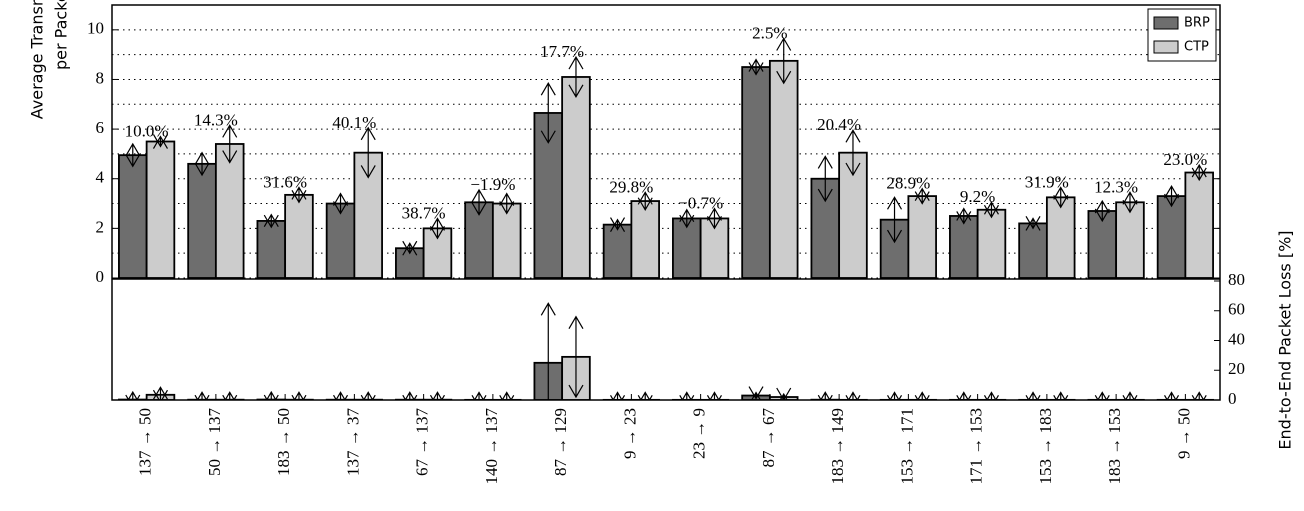 The width and height of the screenshot is (1304, 511). I want to click on x-tick-label: 153 → 171, so click(906, 446).